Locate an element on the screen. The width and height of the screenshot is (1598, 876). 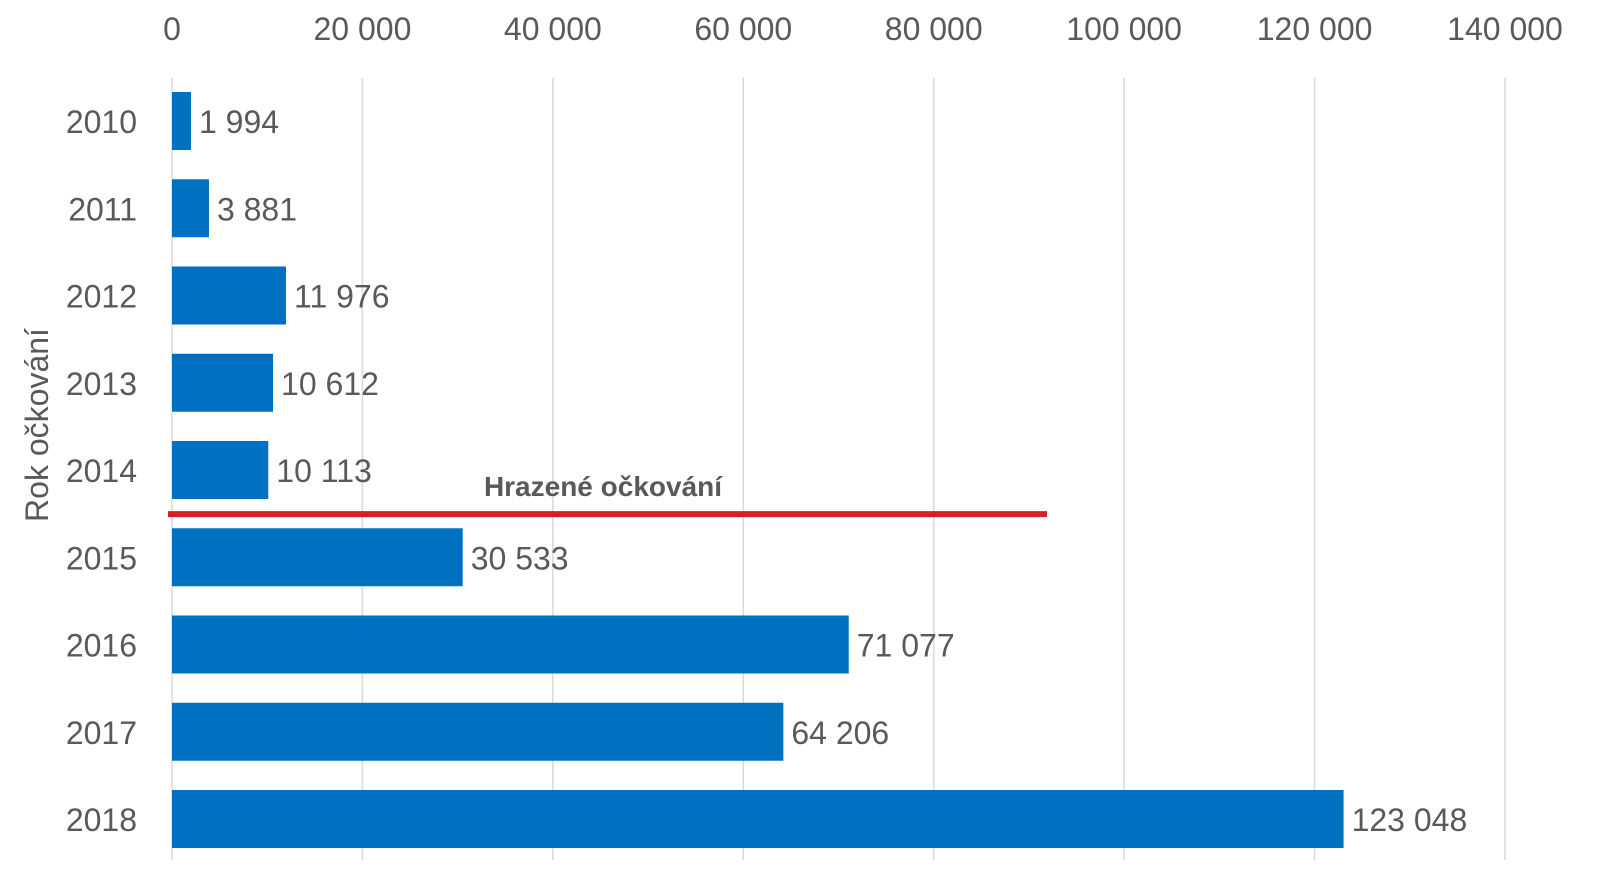
y-tick-label: 2016 is located at coordinates (101, 646).